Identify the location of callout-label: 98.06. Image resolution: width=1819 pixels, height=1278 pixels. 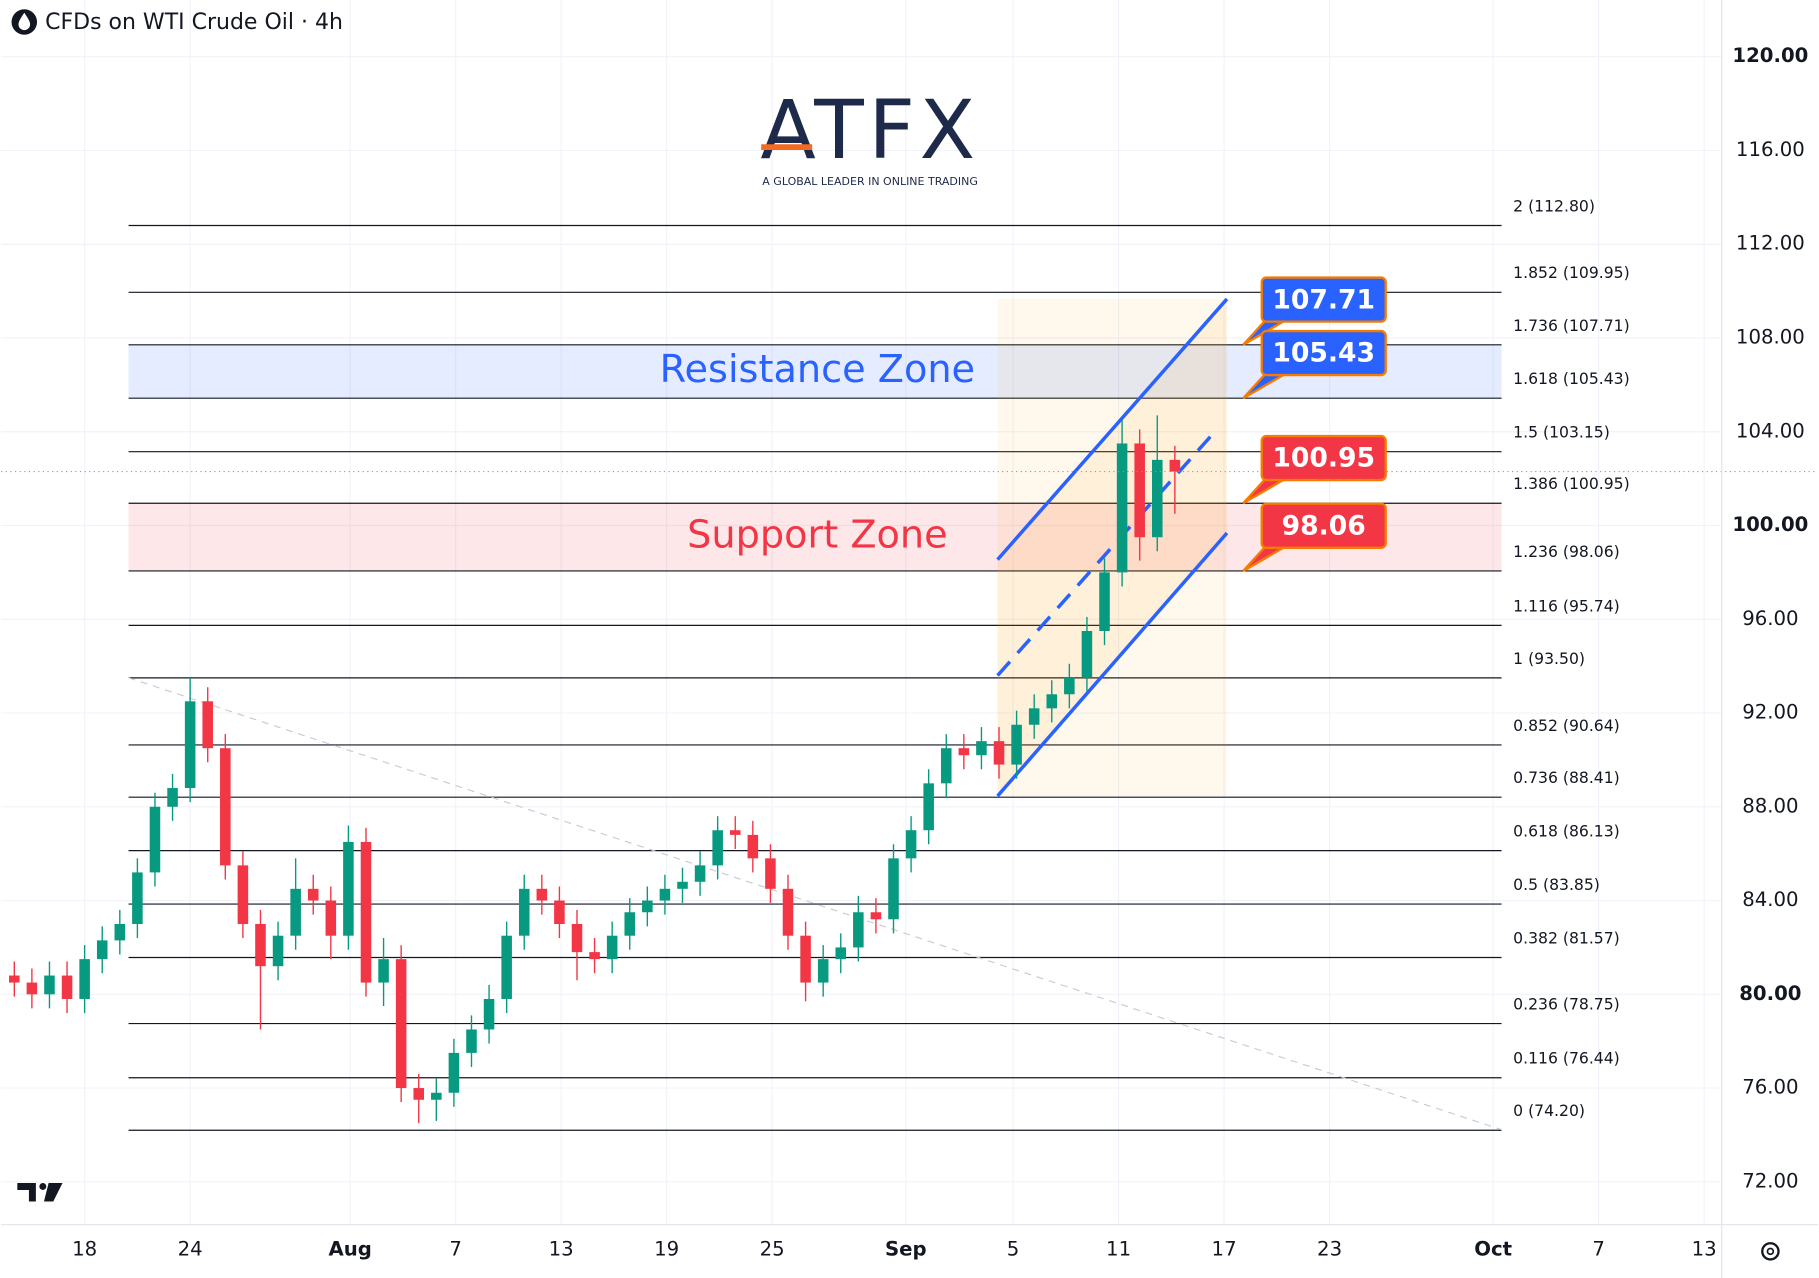
(1324, 525).